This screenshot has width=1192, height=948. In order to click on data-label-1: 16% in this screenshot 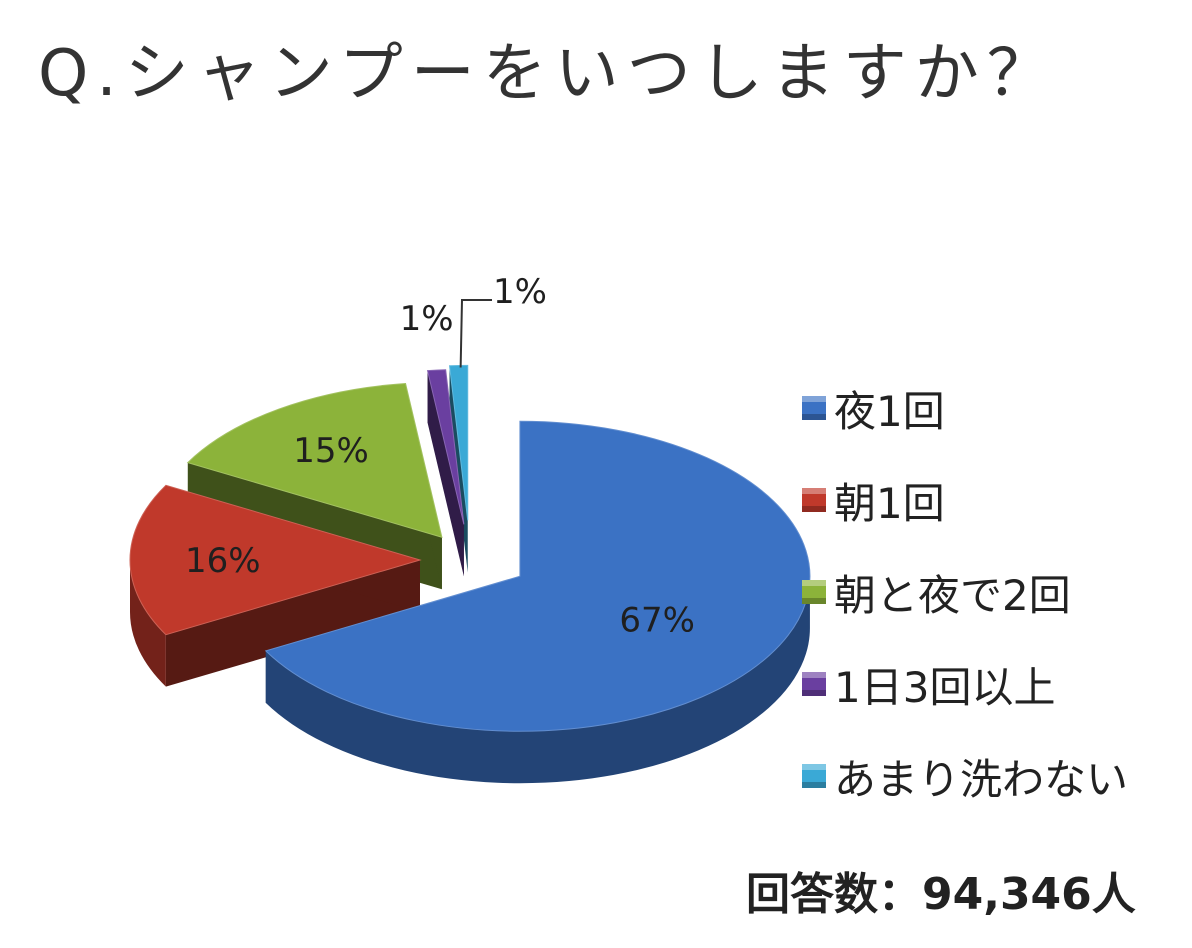, I will do `click(223, 561)`.